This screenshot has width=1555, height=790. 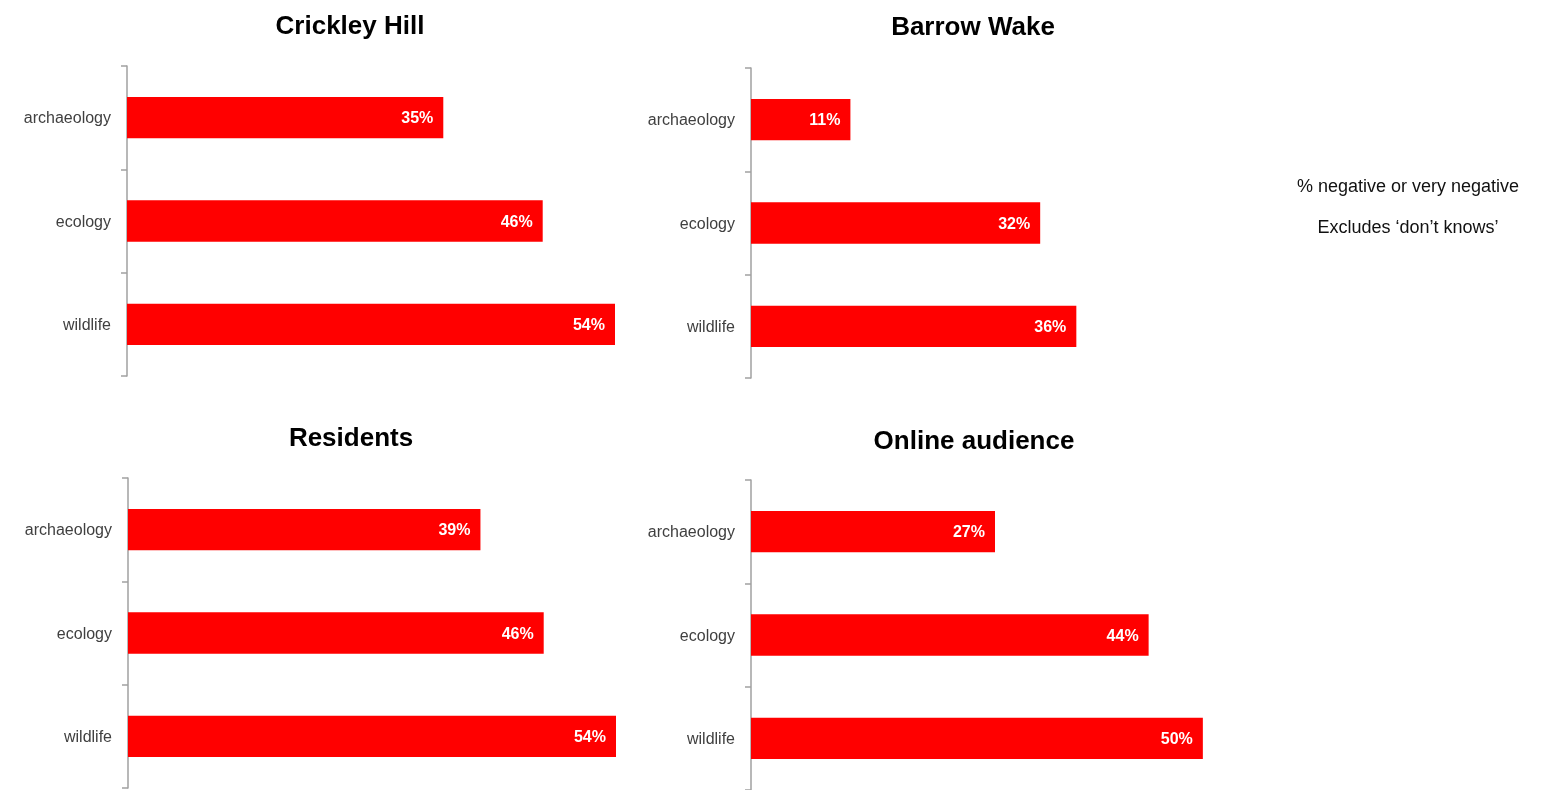 What do you see at coordinates (1014, 223) in the screenshot?
I see `data-label: 32%` at bounding box center [1014, 223].